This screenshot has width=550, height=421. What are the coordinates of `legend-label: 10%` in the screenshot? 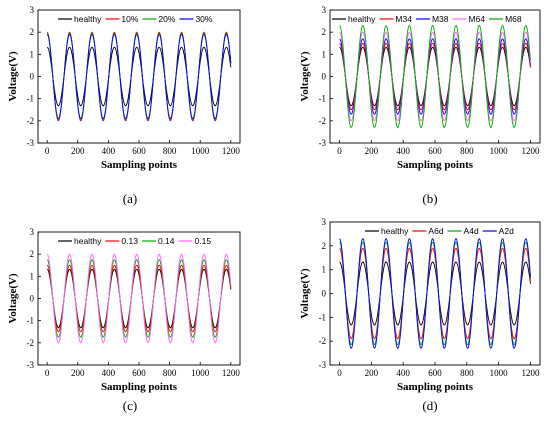 It's located at (129, 19).